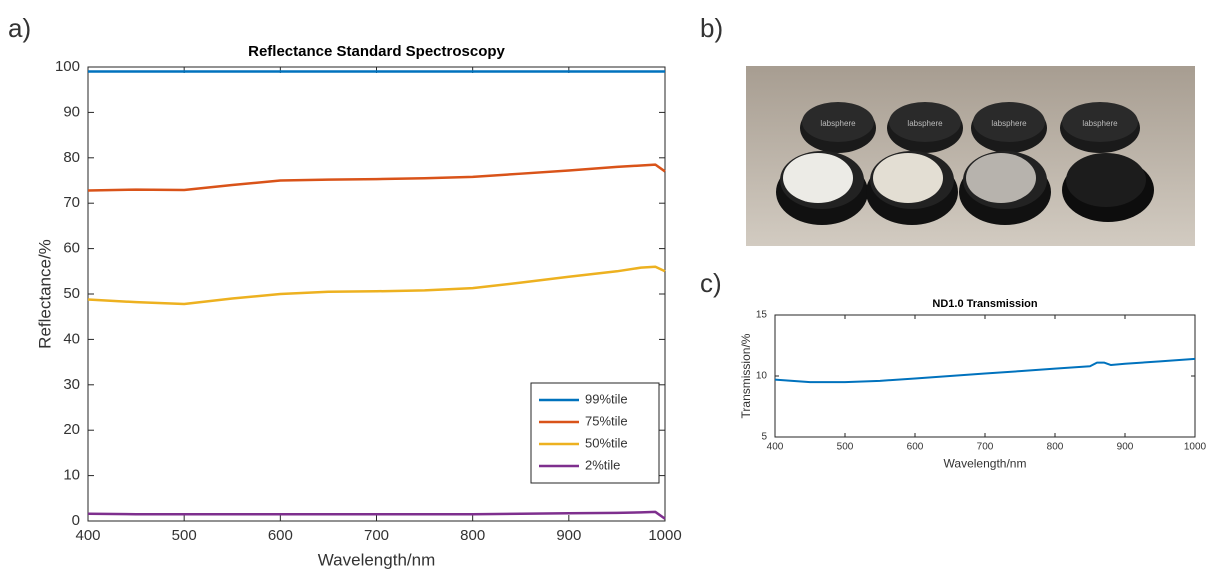 The width and height of the screenshot is (1221, 579). What do you see at coordinates (970, 127) in the screenshot?
I see `lids` at bounding box center [970, 127].